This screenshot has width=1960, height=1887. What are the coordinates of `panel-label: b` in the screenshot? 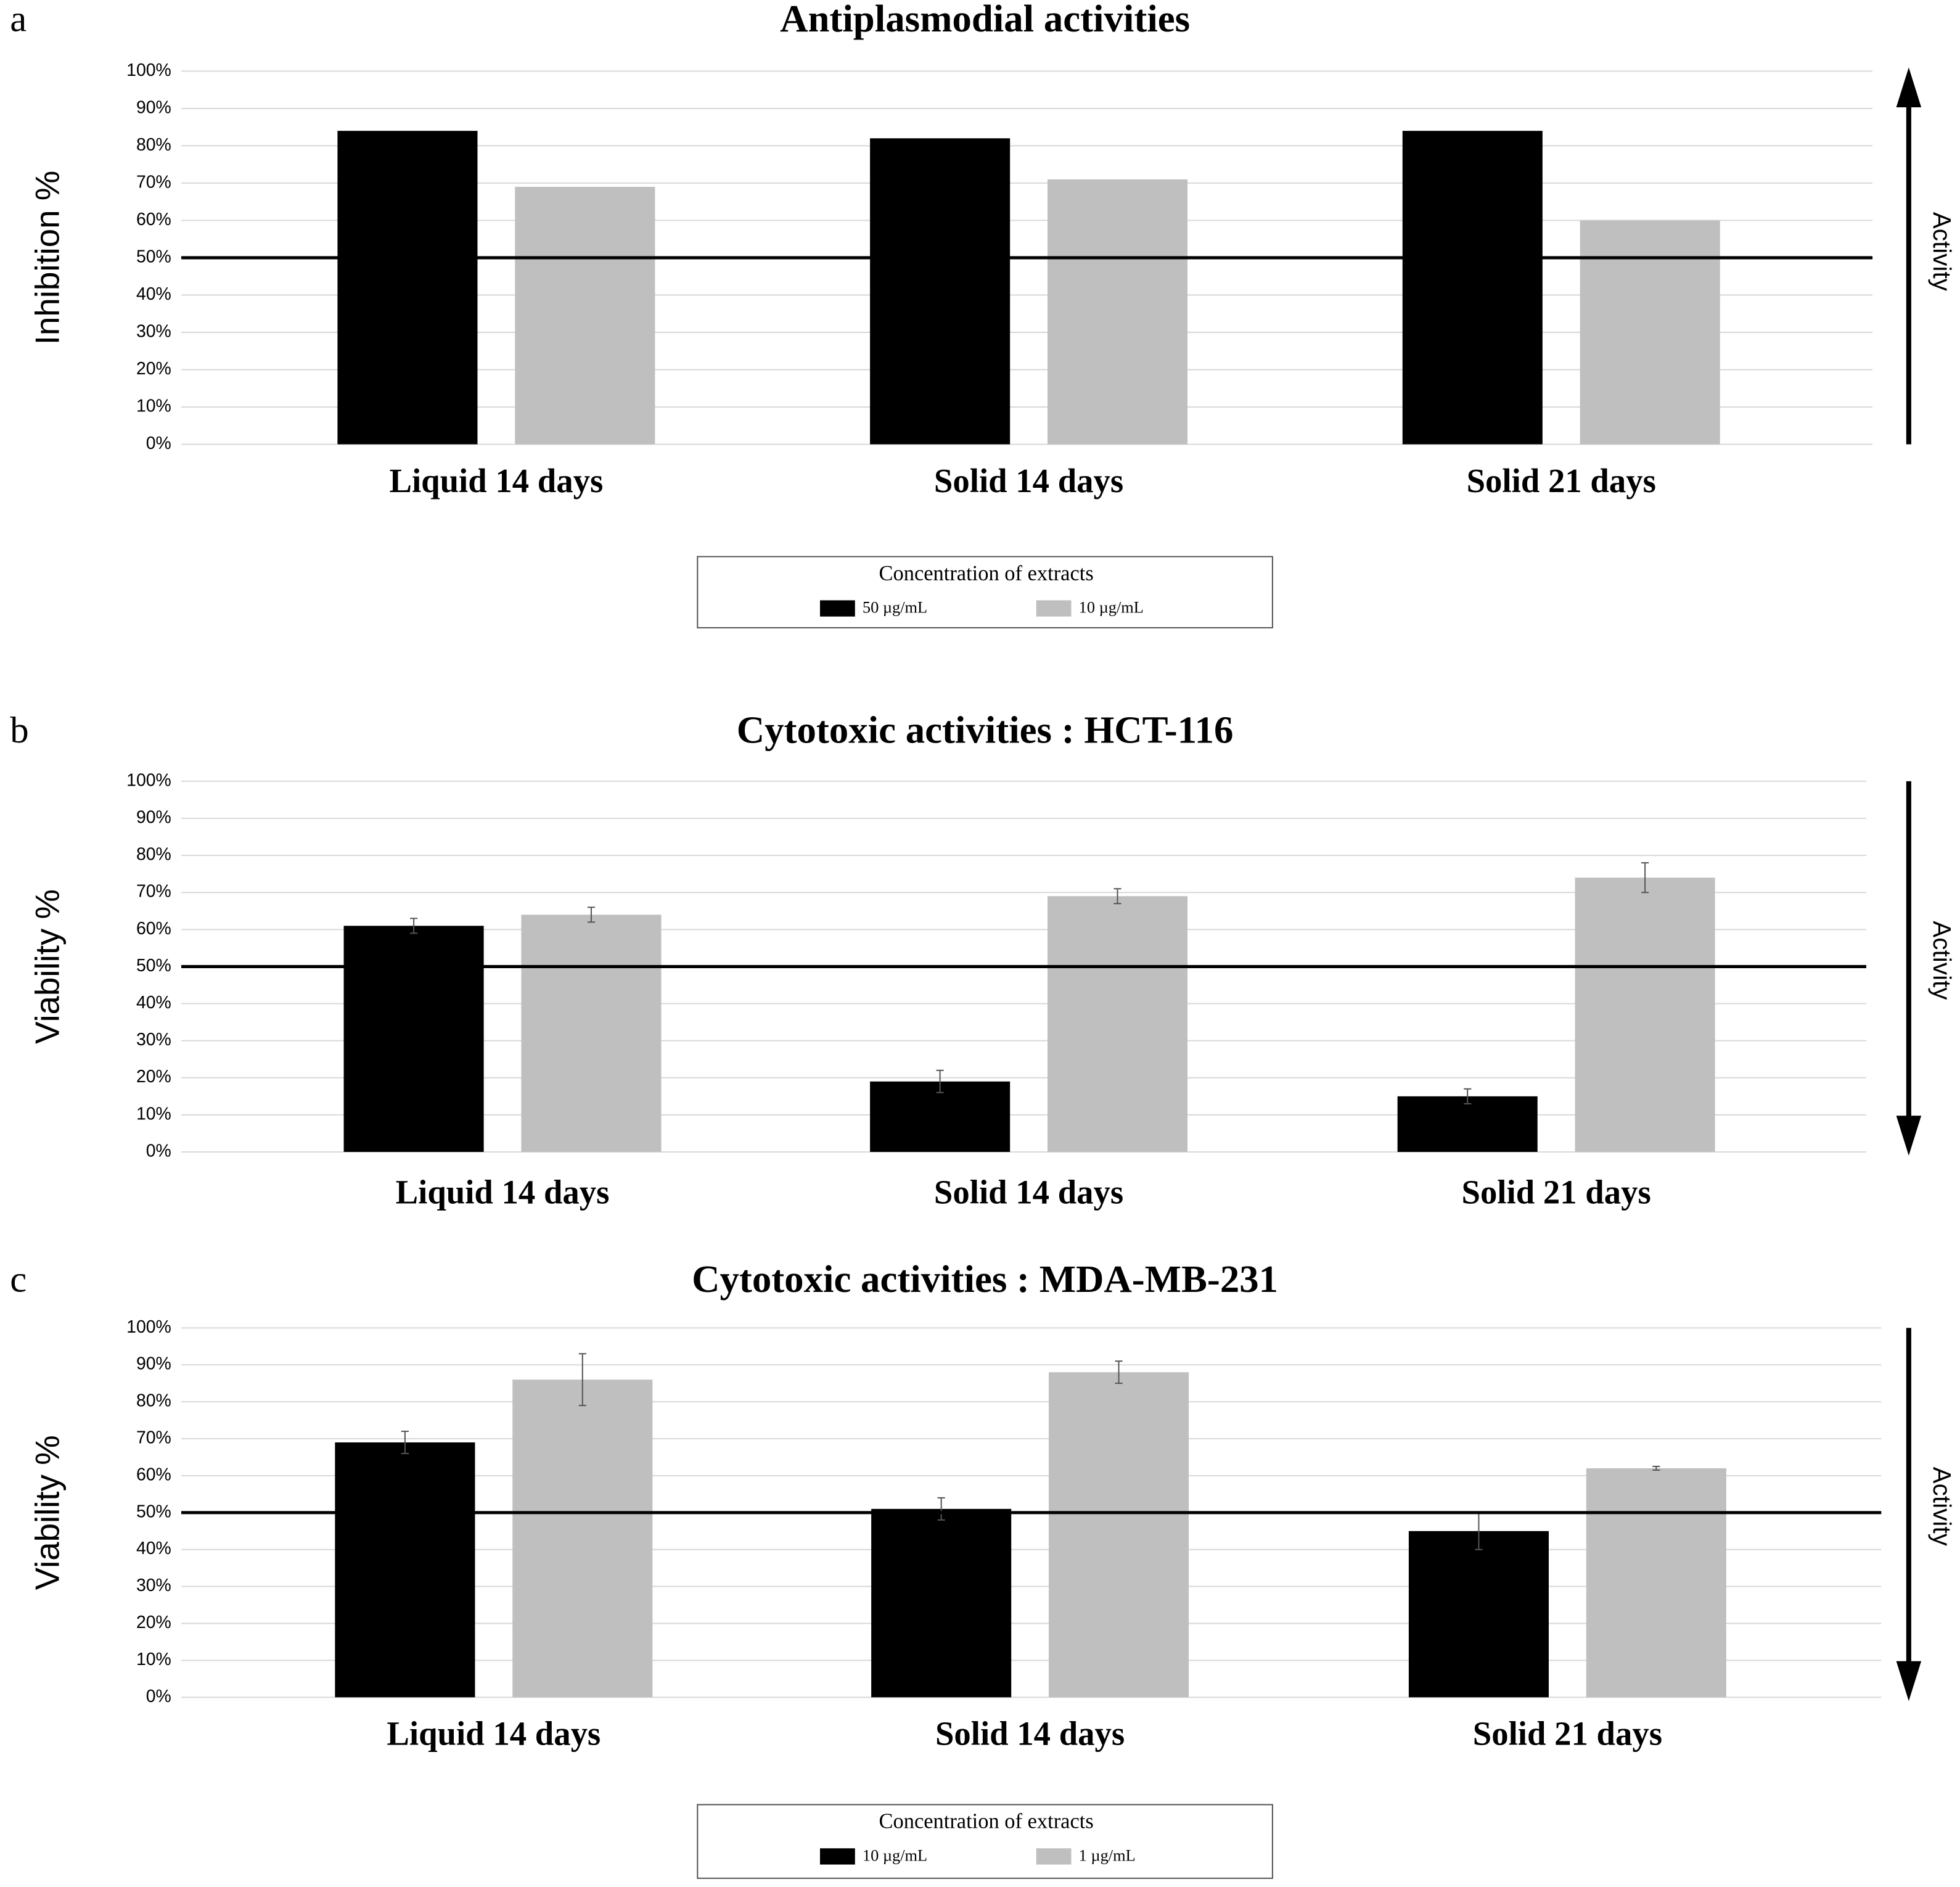 It's located at (19, 730).